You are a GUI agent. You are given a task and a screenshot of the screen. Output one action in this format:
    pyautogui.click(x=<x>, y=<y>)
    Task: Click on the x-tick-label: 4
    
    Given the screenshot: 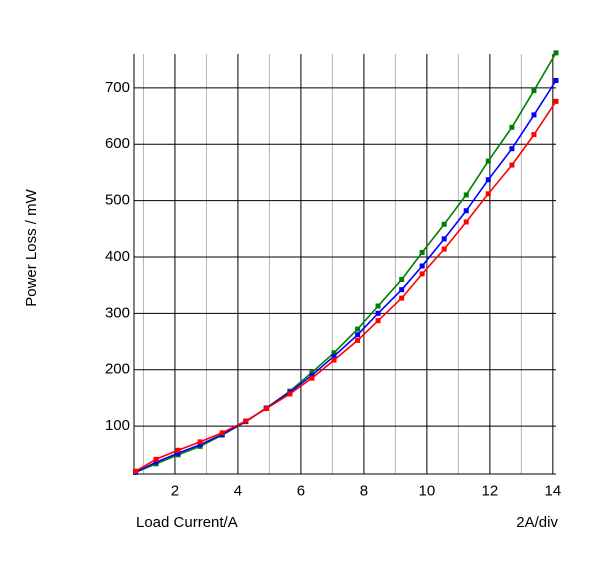 What is the action you would take?
    pyautogui.click(x=238, y=490)
    